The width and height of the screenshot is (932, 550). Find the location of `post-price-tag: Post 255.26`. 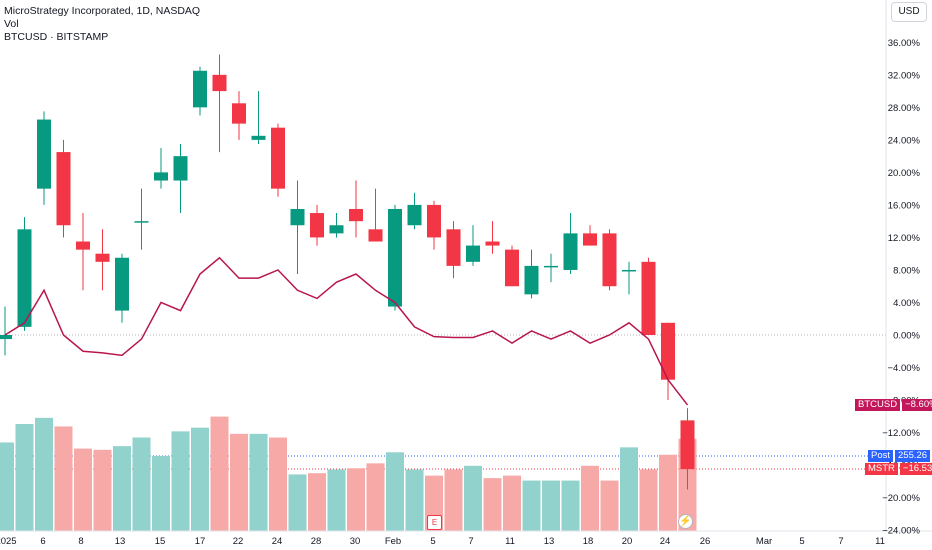

post-price-tag: Post 255.26 is located at coordinates (899, 456).